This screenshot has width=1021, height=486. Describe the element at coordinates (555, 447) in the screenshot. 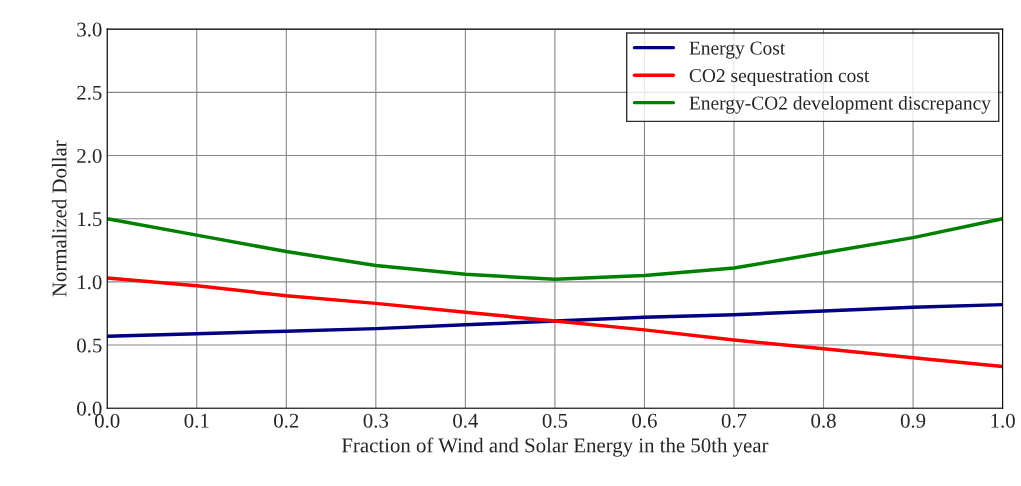

I see `x-axis-title: Fraction of Wind and Solar Energy in the 50th year` at that location.